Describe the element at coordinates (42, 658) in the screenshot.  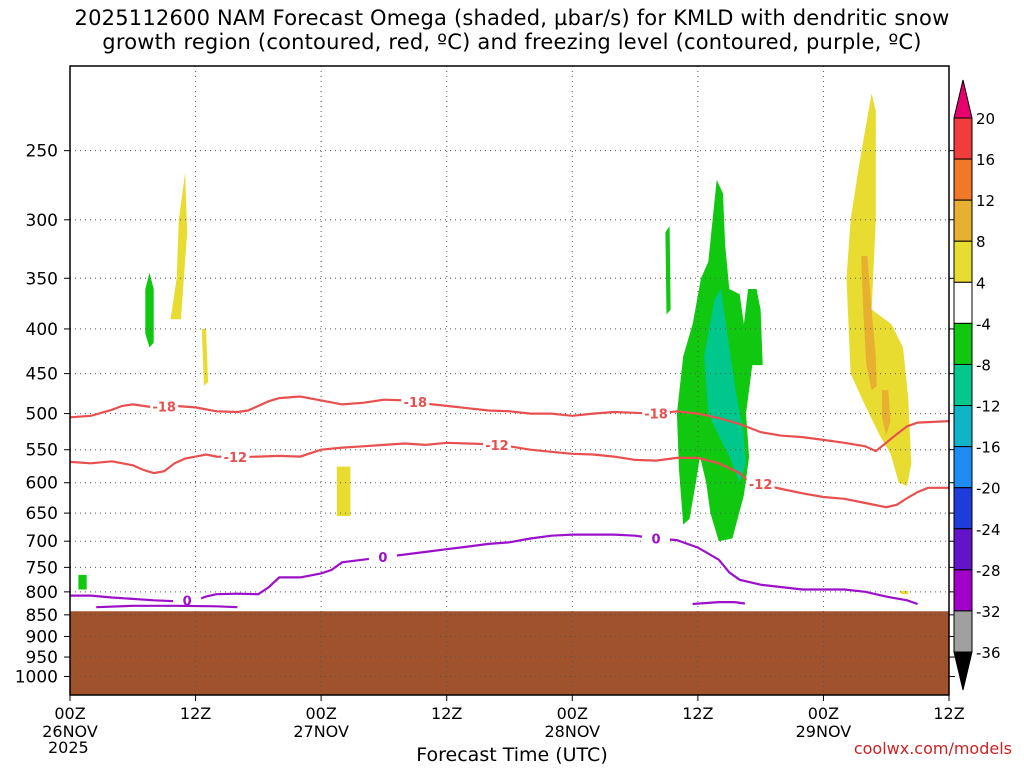
I see `y-tick-label-950: 950` at that location.